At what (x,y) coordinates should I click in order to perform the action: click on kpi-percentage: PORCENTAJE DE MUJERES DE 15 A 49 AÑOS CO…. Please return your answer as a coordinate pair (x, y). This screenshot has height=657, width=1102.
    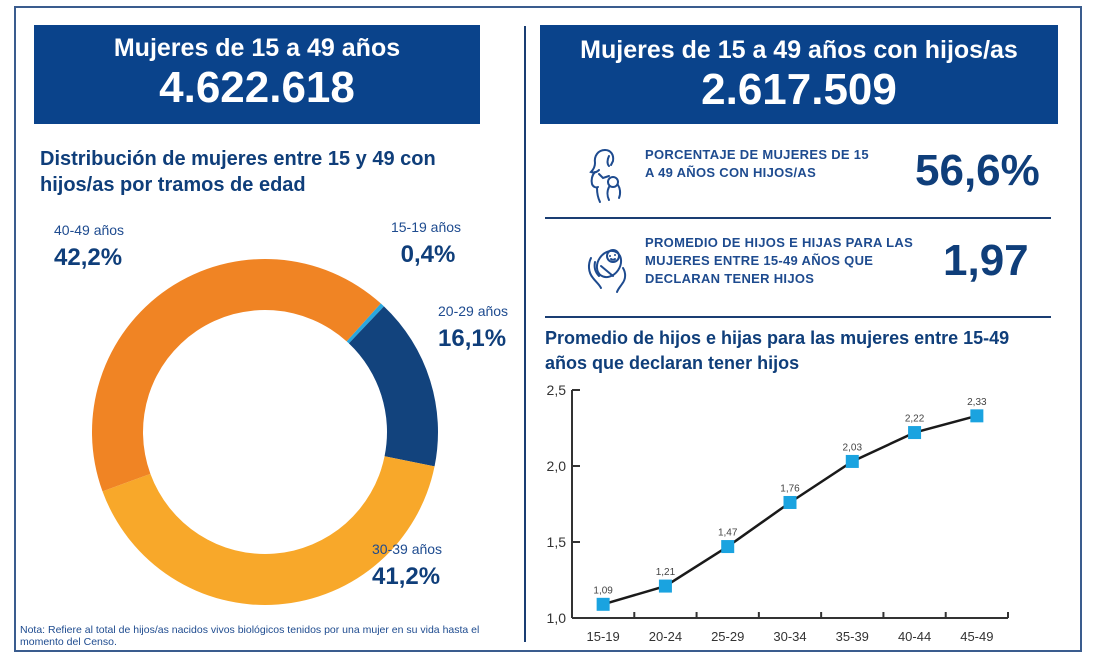
    Looking at the image, I should click on (797, 175).